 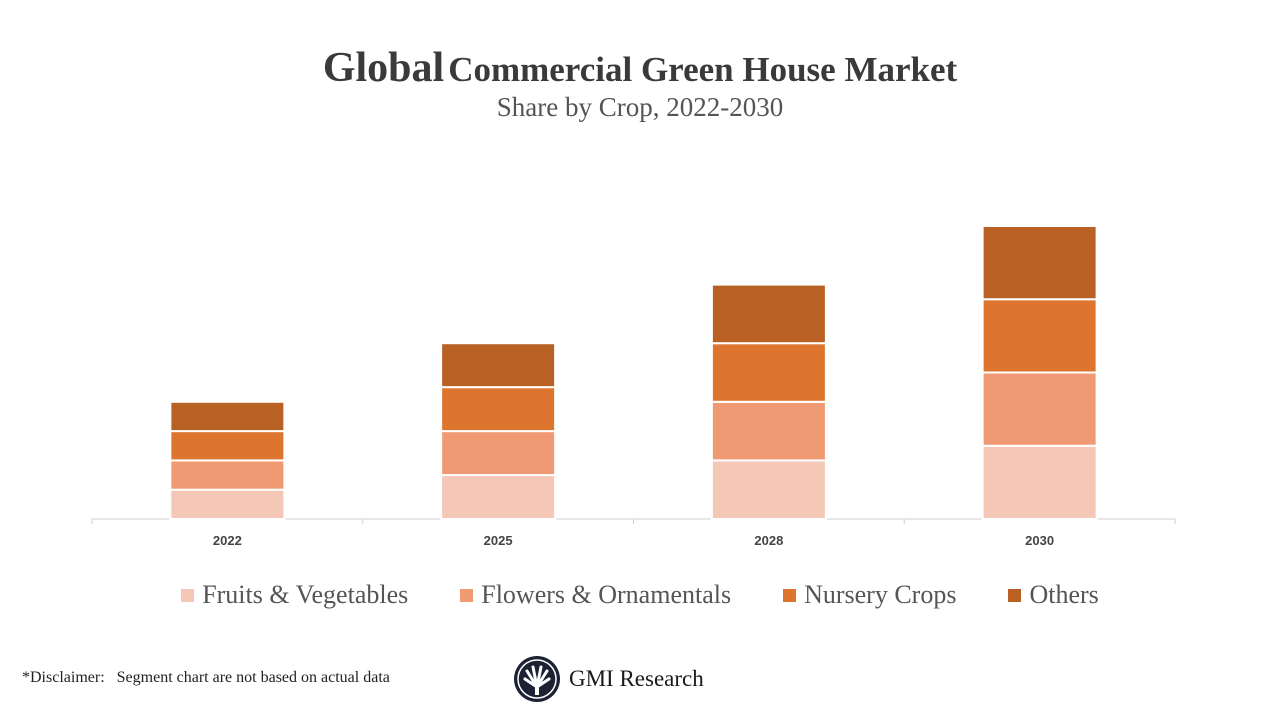 What do you see at coordinates (498, 540) in the screenshot?
I see `x-tick-label: 2025` at bounding box center [498, 540].